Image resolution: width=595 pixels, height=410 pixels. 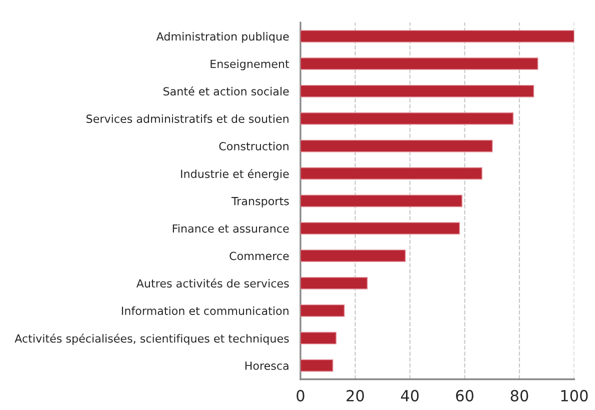 What do you see at coordinates (212, 283) in the screenshot?
I see `y-tick-label: Autres activités de services` at bounding box center [212, 283].